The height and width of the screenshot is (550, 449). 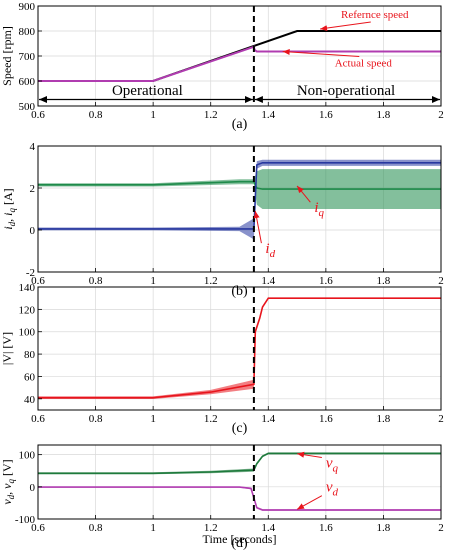 I want to click on series-line-vd, so click(x=239, y=498).